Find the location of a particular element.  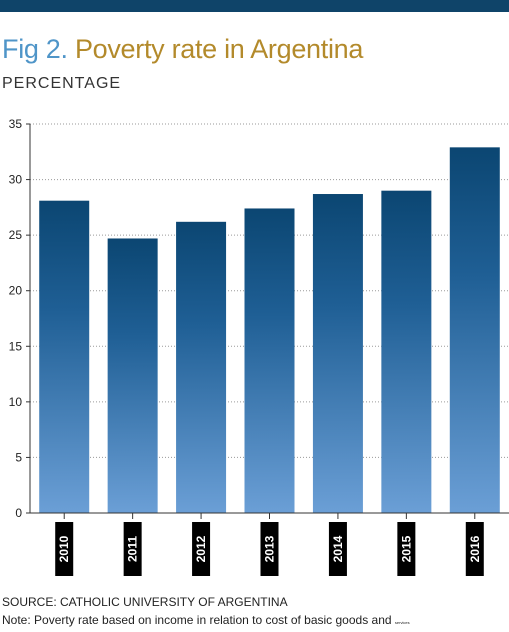

chart-title: Fig 2. Poverty rate in Argentina is located at coordinates (182, 49).